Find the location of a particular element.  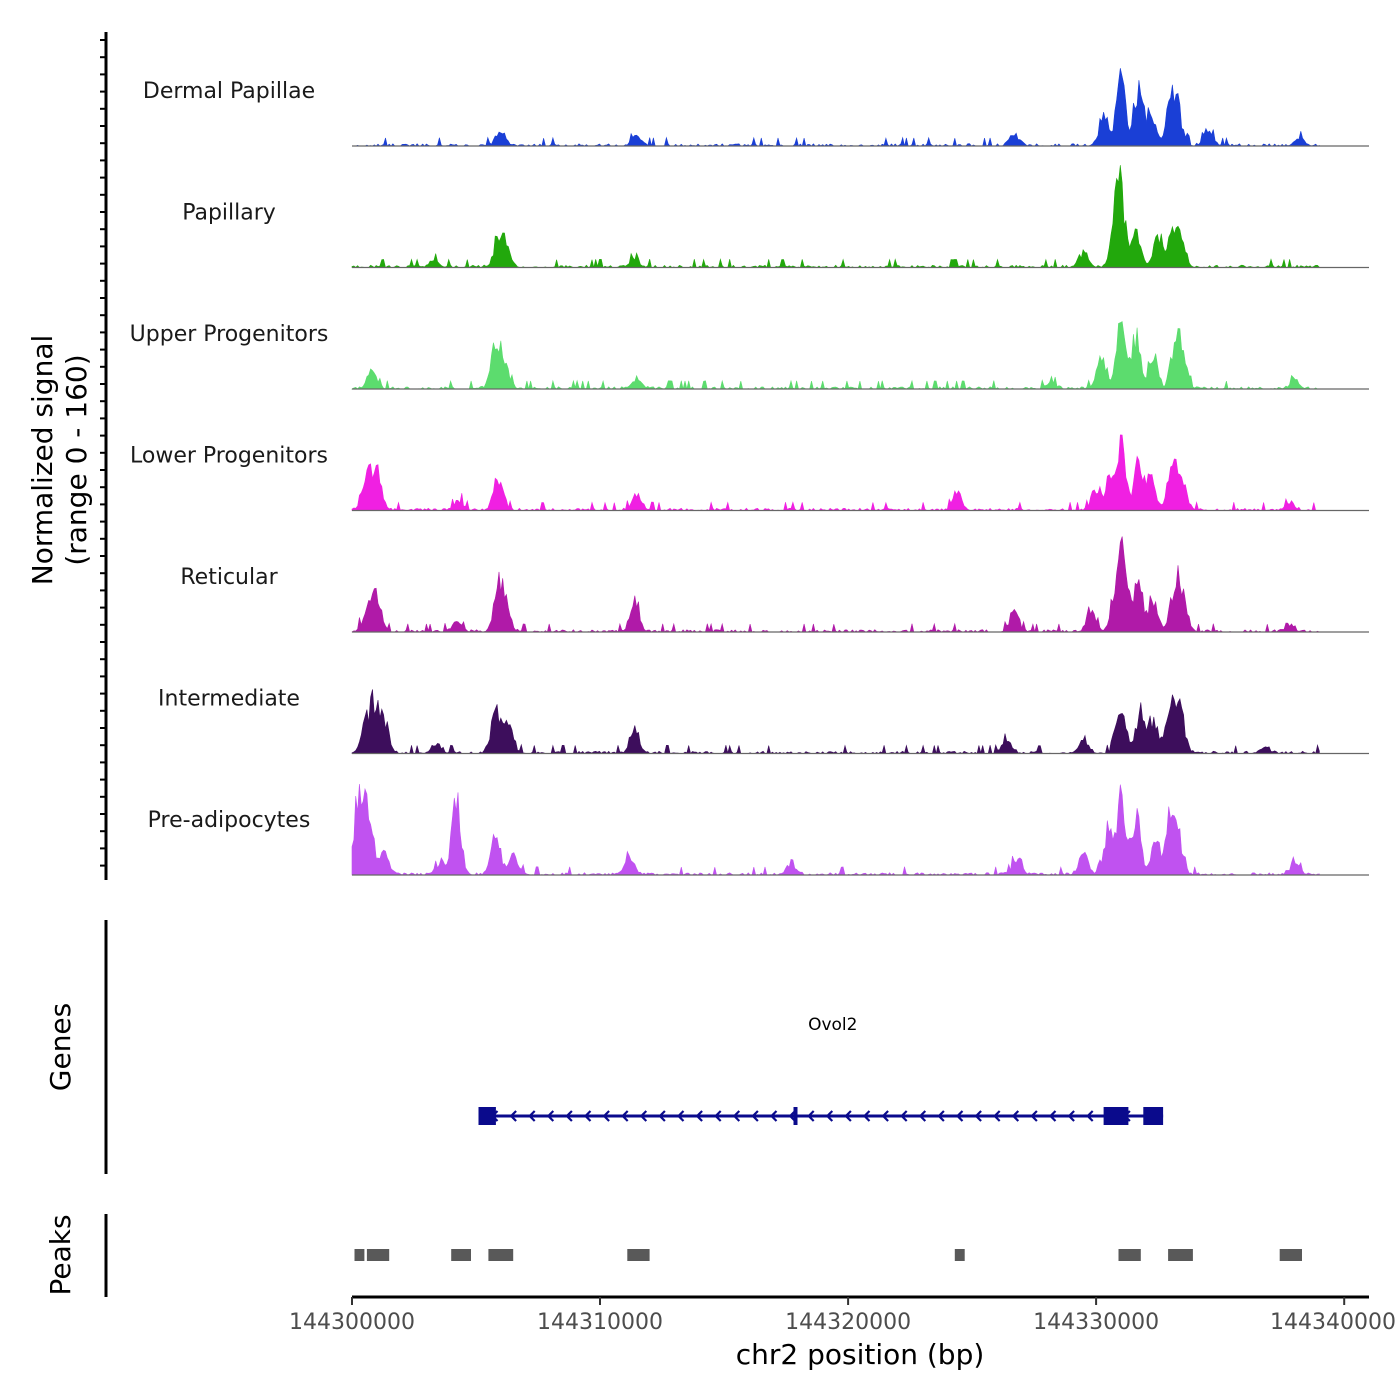

signal-y-axis-range: (range 0 - 160) is located at coordinates (76, 459).